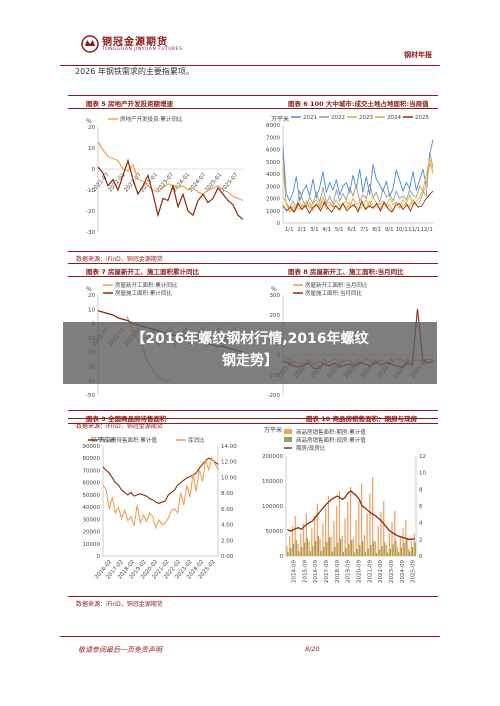 The height and width of the screenshot is (706, 500). What do you see at coordinates (403, 571) in the screenshot?
I see `x-tick-label: 2024-09` at bounding box center [403, 571].